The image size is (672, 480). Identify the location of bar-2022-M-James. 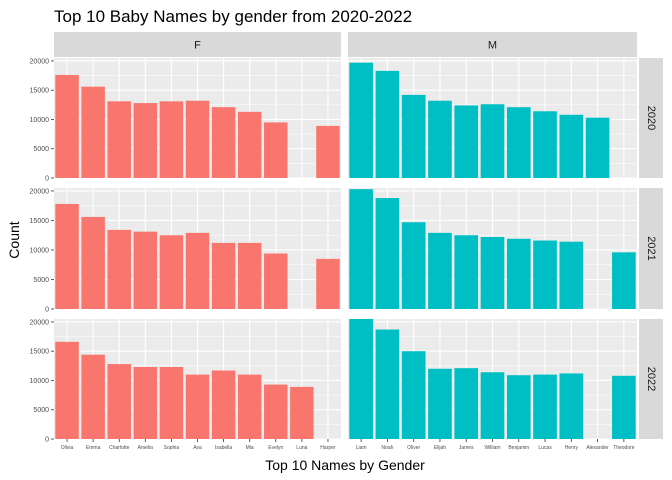
(466, 403).